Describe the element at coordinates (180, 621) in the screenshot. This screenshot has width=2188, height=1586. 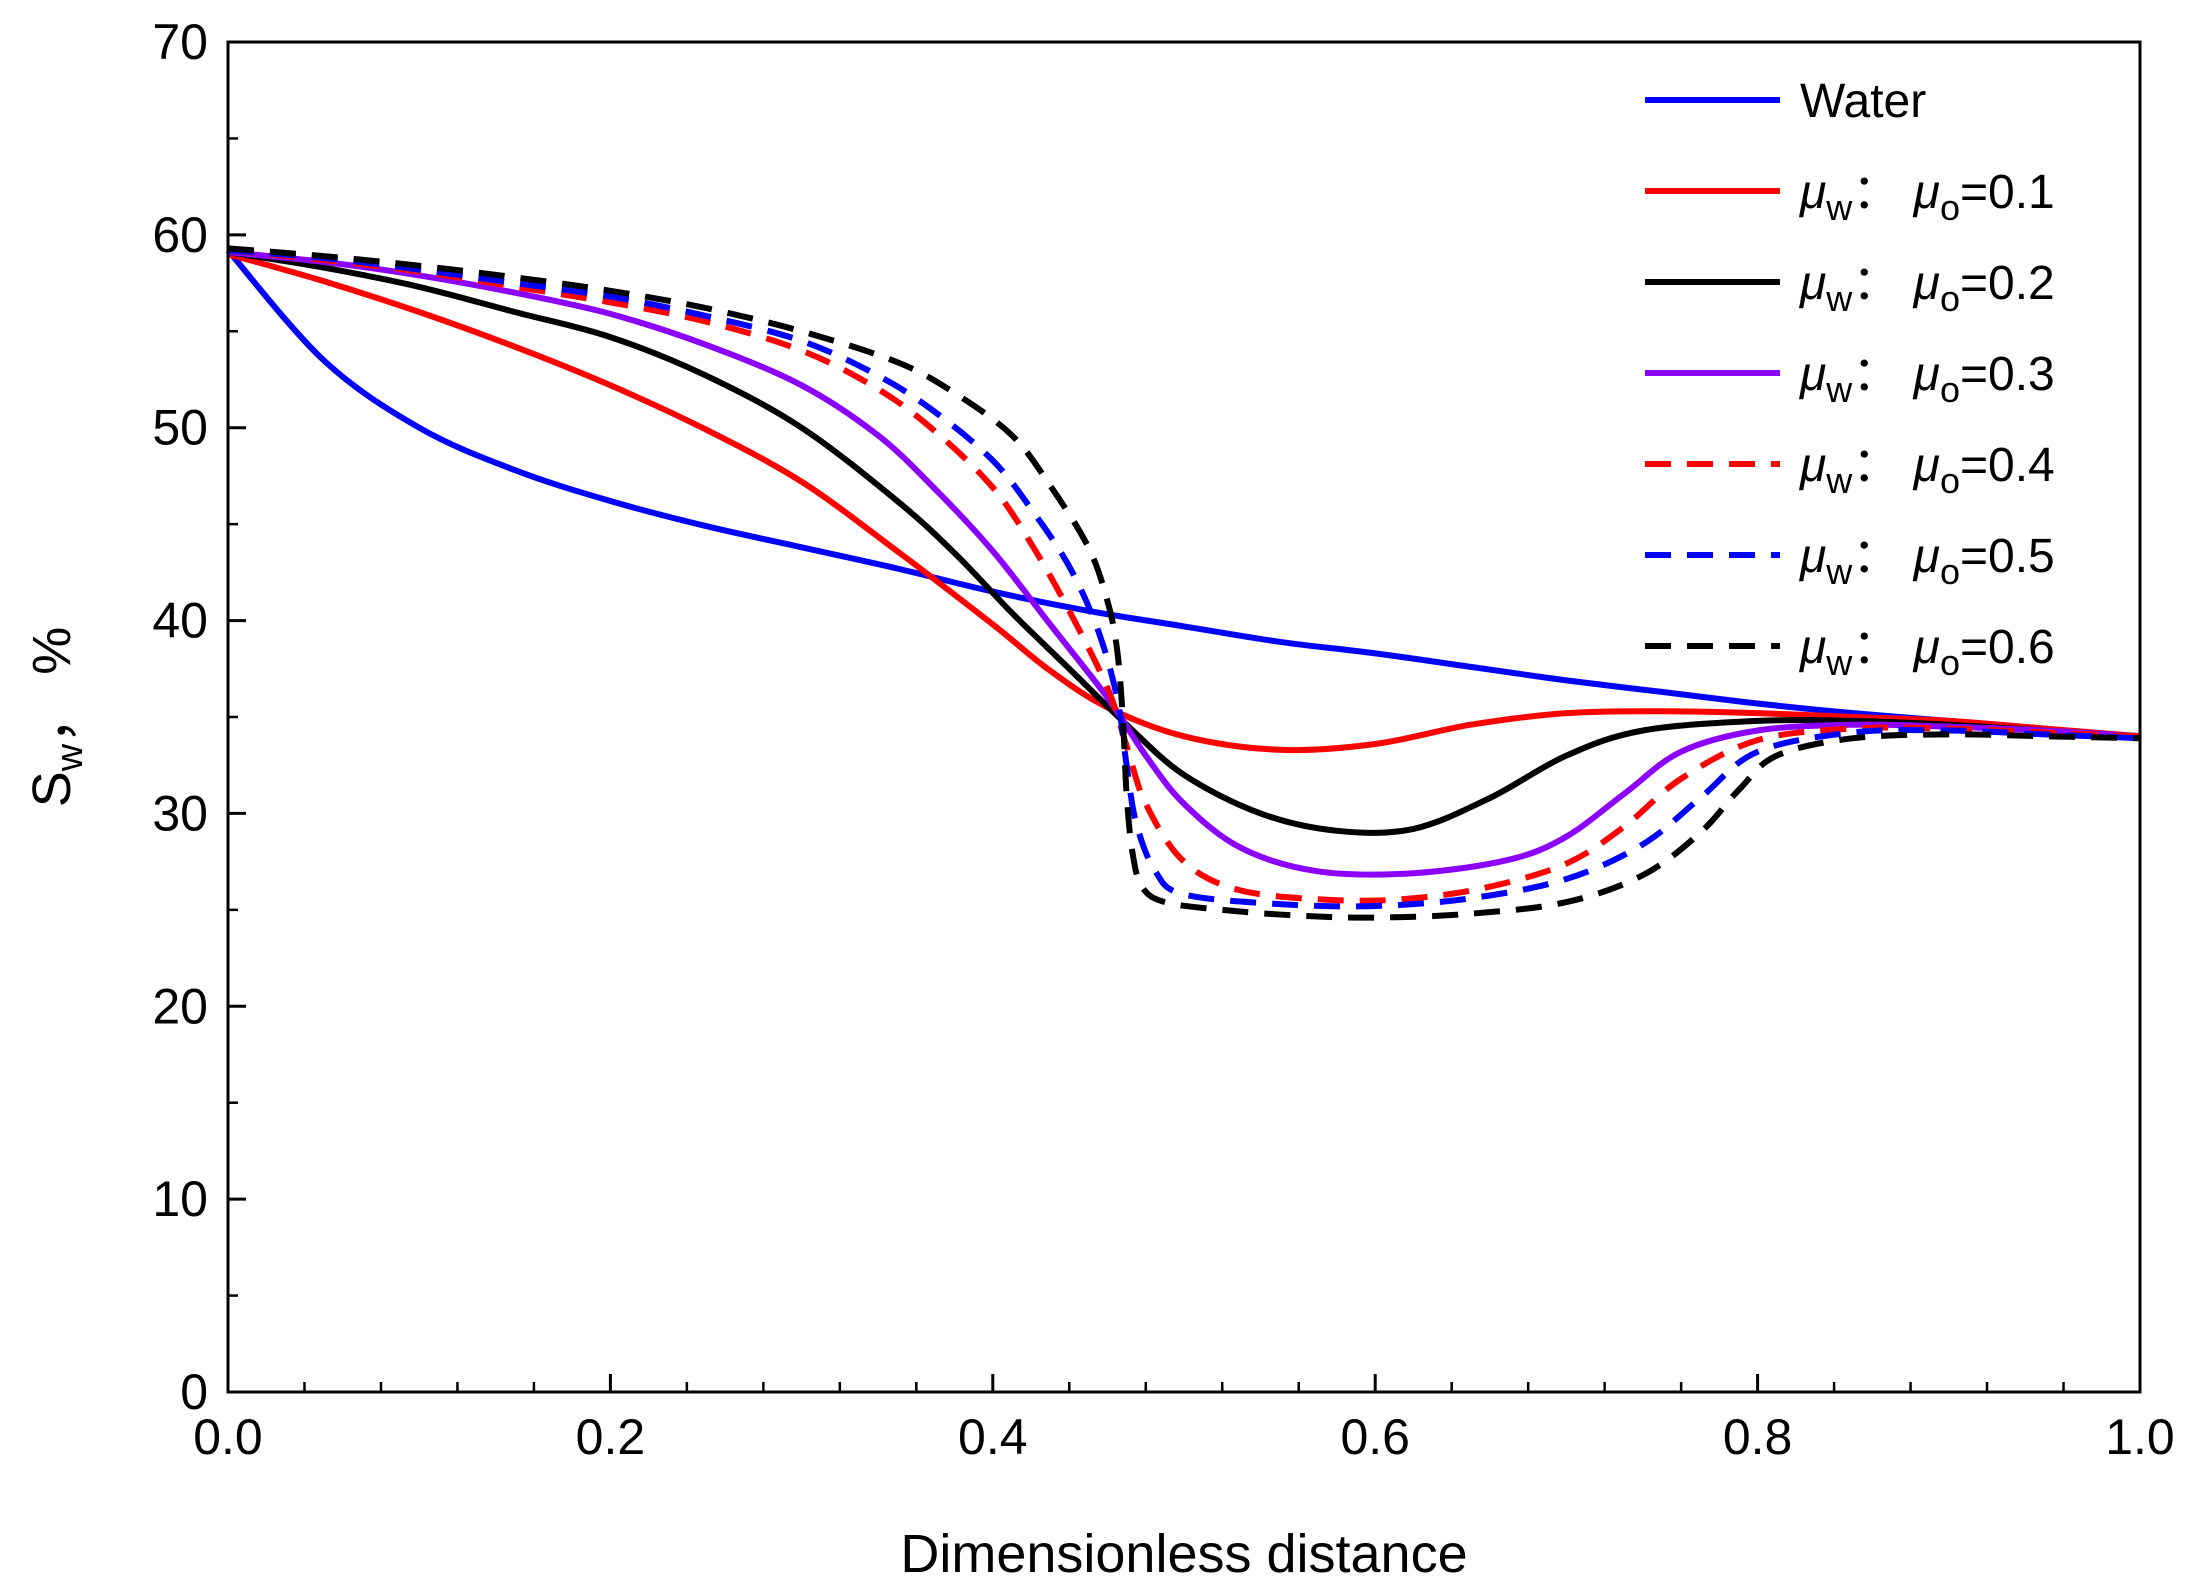
I see `y-tick-label: 40` at that location.